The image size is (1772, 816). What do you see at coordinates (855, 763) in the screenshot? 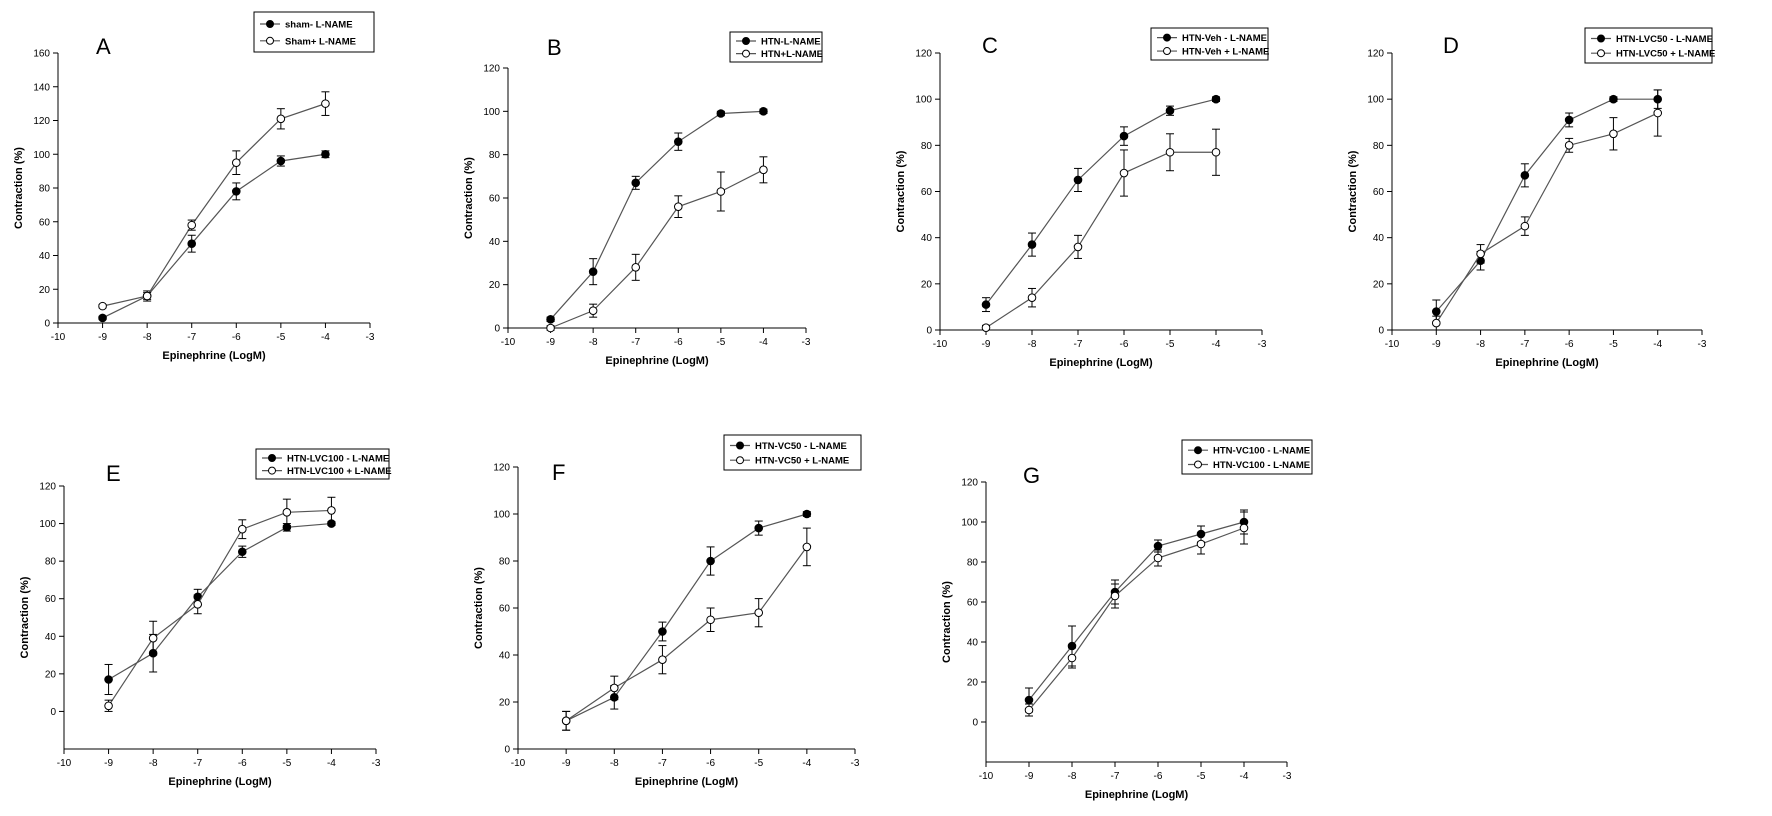
I see `x-tick-label: -3` at bounding box center [855, 763].